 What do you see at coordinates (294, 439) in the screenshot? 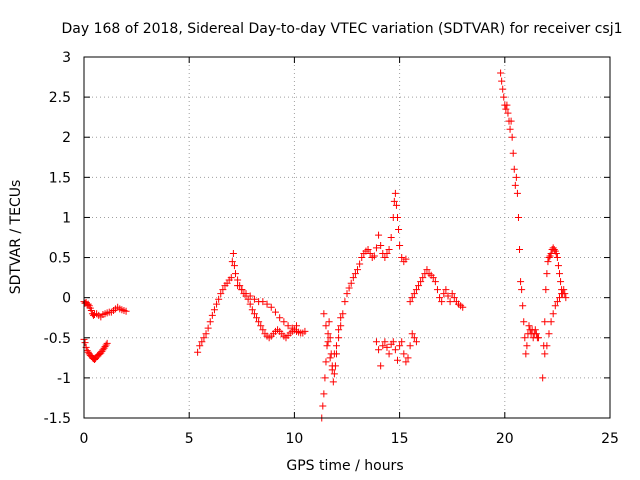
I see `x-tick-label: 10` at bounding box center [294, 439].